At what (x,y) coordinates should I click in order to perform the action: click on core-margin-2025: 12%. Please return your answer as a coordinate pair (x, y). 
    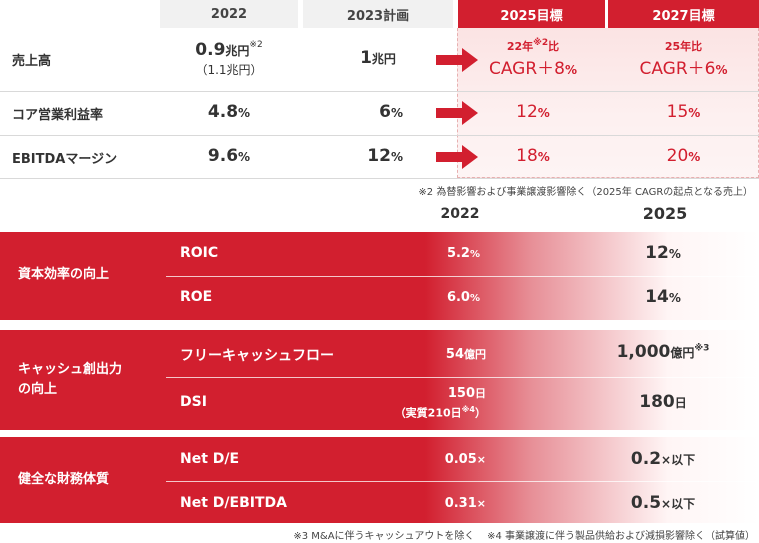
    Looking at the image, I should click on (533, 112).